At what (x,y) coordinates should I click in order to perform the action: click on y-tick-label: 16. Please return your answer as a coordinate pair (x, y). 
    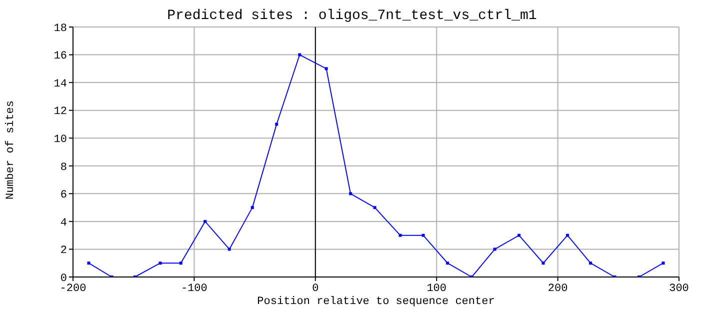
    Looking at the image, I should click on (60, 56).